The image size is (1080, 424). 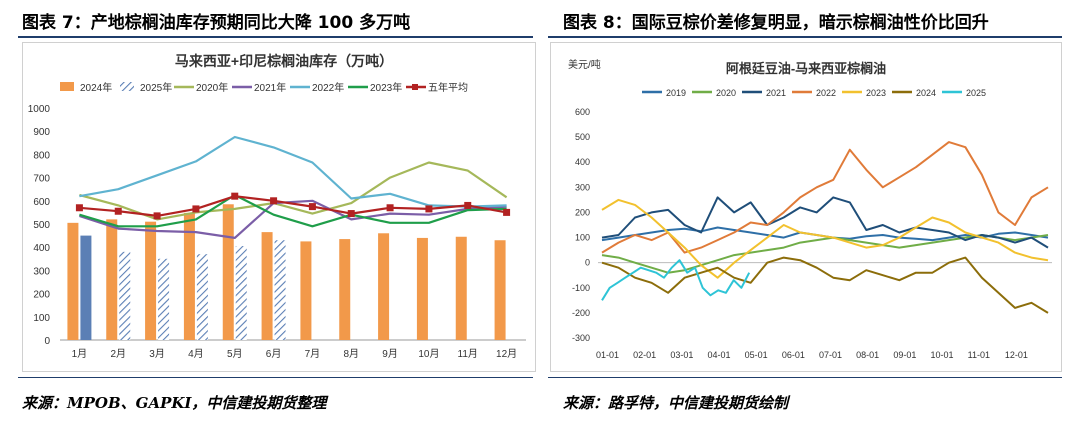 I want to click on line-2020年, so click(x=293, y=191).